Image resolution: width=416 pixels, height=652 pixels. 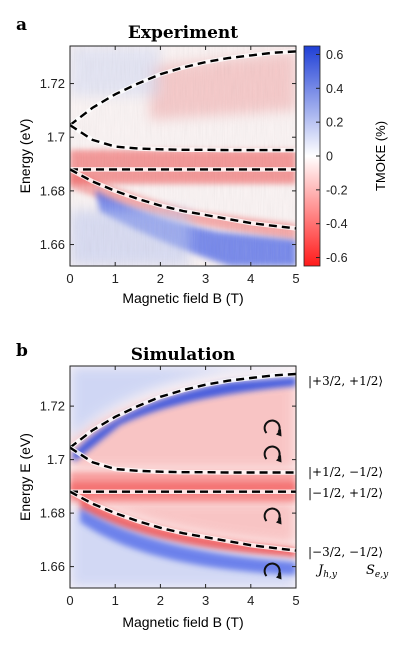 What do you see at coordinates (250, 600) in the screenshot?
I see `x-tick-label-b: 4` at bounding box center [250, 600].